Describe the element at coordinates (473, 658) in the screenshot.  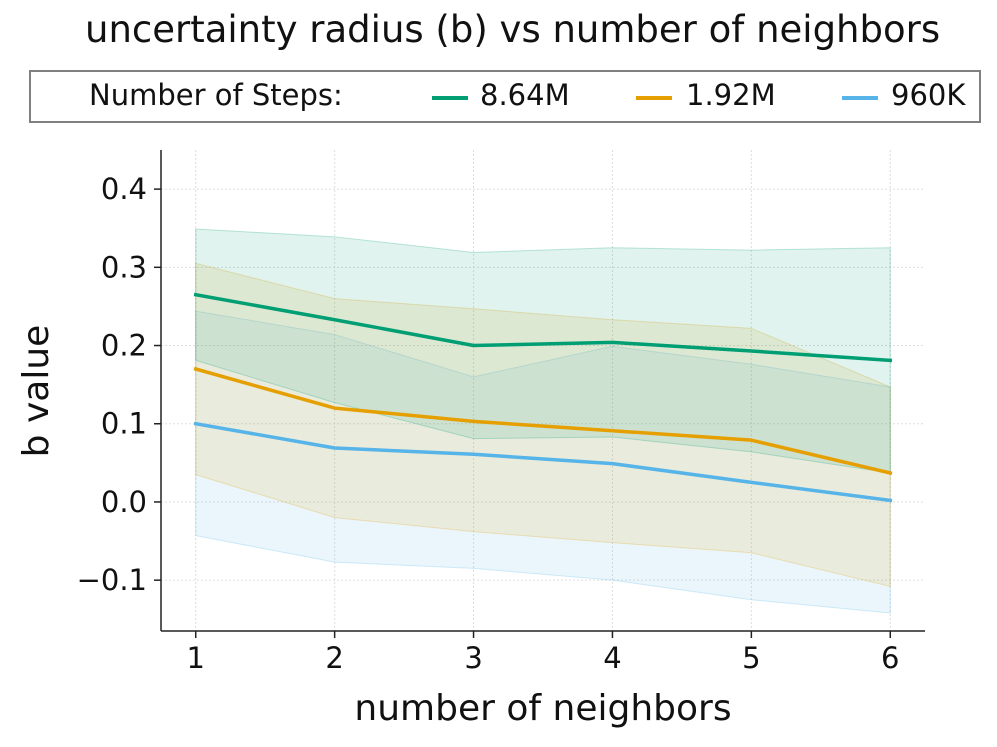
I see `x-tick-label: 3` at that location.